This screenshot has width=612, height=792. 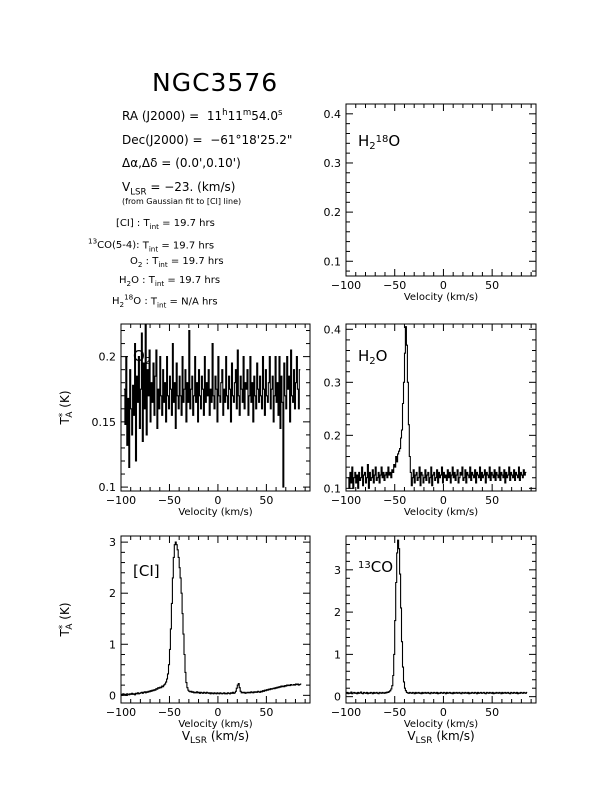 I want to click on tint-row-h218o: H218O : Tint = N/A hrs, so click(x=165, y=301).